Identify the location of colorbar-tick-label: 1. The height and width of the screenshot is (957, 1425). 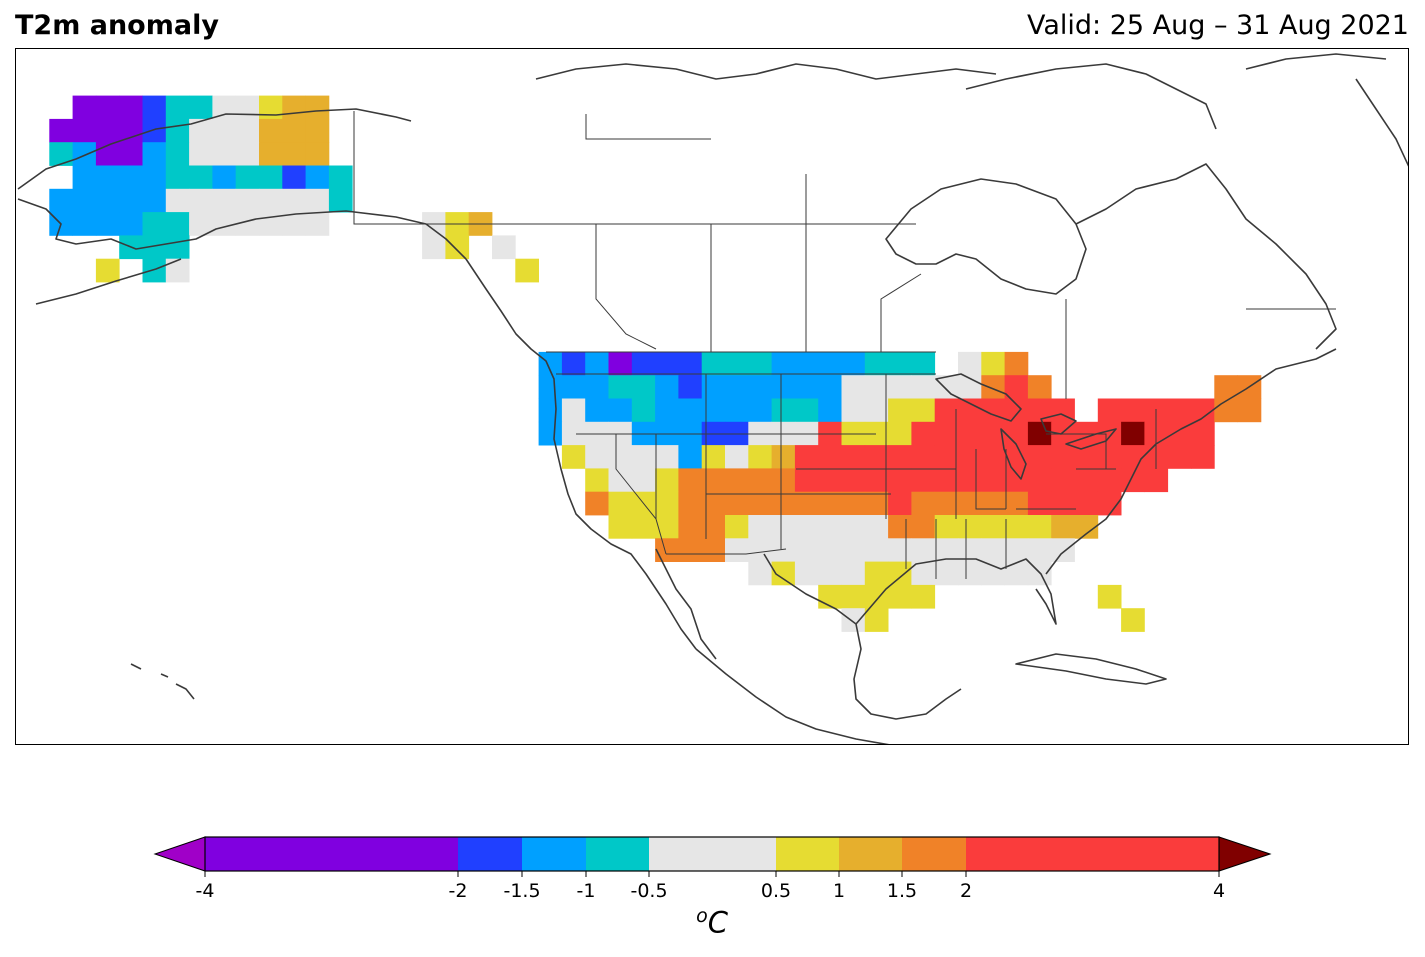
(839, 891).